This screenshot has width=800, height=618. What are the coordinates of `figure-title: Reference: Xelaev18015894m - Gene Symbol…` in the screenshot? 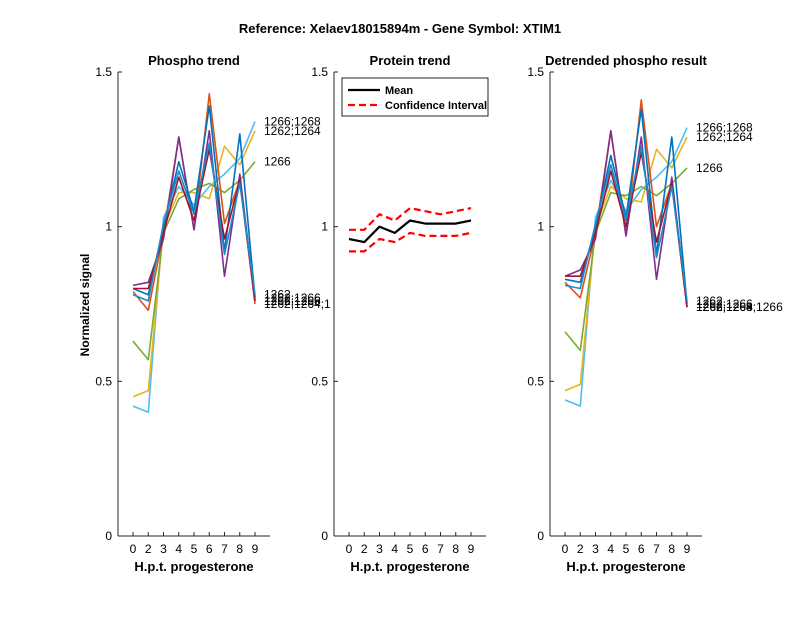 It's located at (400, 28).